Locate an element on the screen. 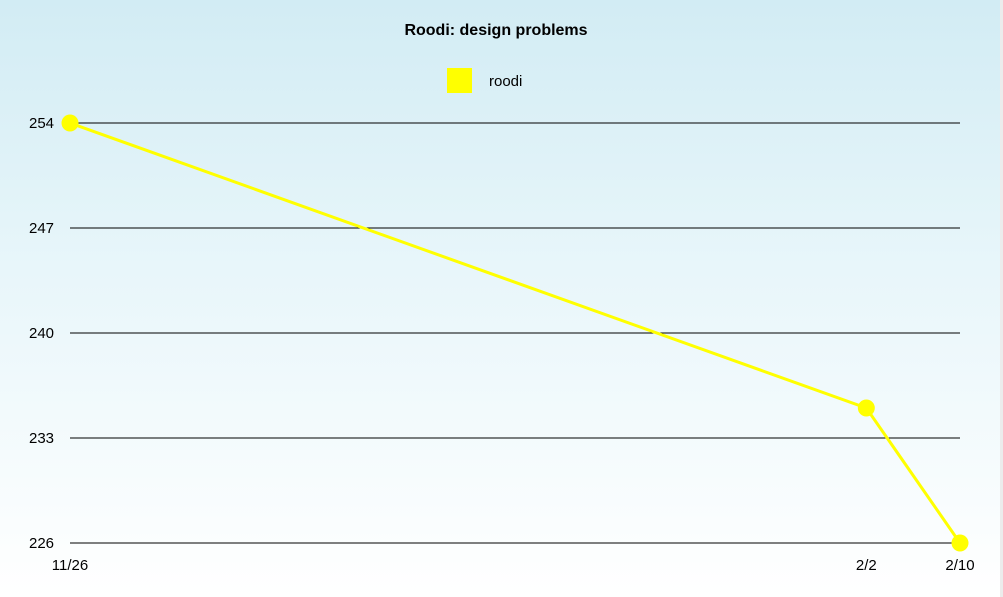  y-tick-label-226: 226 is located at coordinates (41, 543).